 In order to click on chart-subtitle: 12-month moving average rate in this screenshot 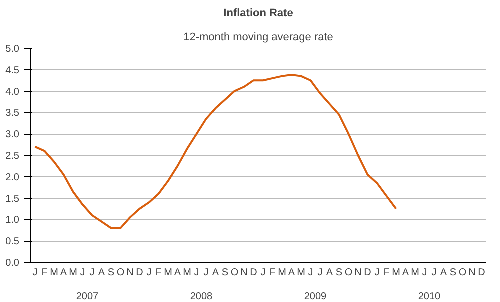, I will do `click(259, 38)`.